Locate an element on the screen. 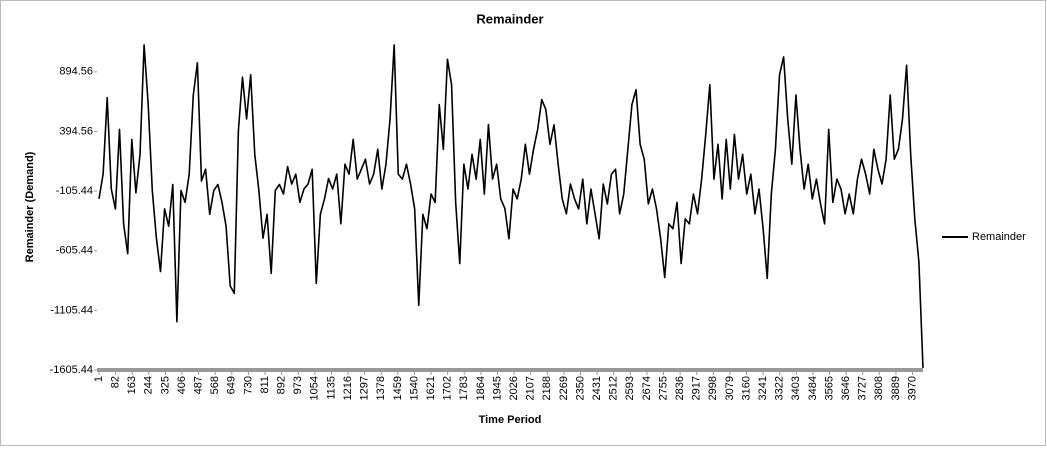 This screenshot has width=1047, height=452. x-tick-label: 2188 is located at coordinates (547, 388).